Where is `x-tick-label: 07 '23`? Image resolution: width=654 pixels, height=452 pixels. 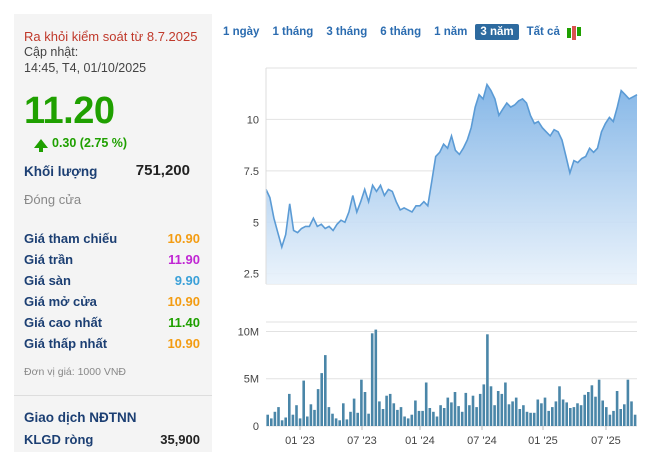
x-tick-label: 07 '23 is located at coordinates (362, 441).